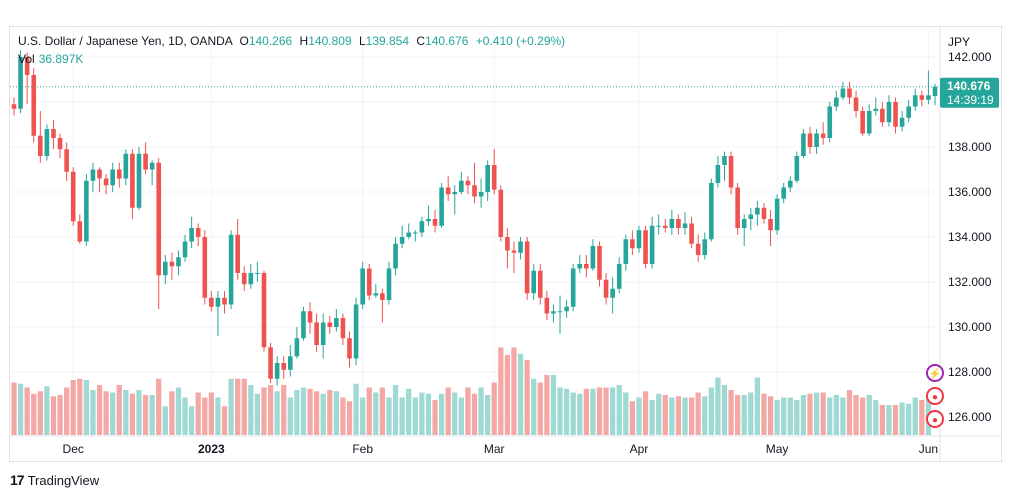 This screenshot has height=498, width=1012. I want to click on date-tick-label: Apr, so click(639, 449).